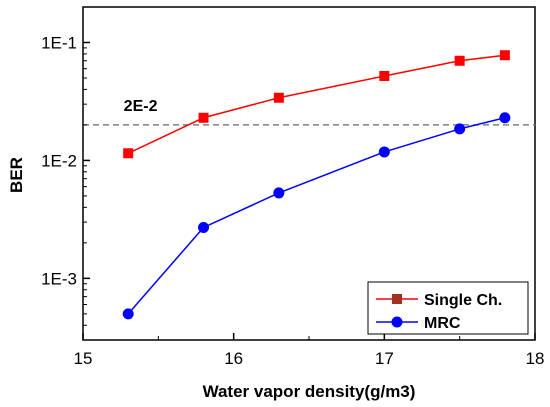 The width and height of the screenshot is (550, 407). What do you see at coordinates (59, 278) in the screenshot?
I see `y-tick-label: 1E-3` at bounding box center [59, 278].